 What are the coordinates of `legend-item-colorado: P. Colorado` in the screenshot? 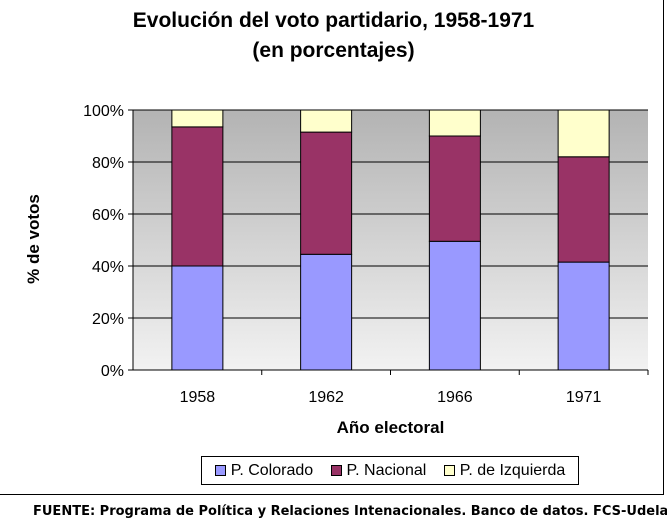 It's located at (264, 470).